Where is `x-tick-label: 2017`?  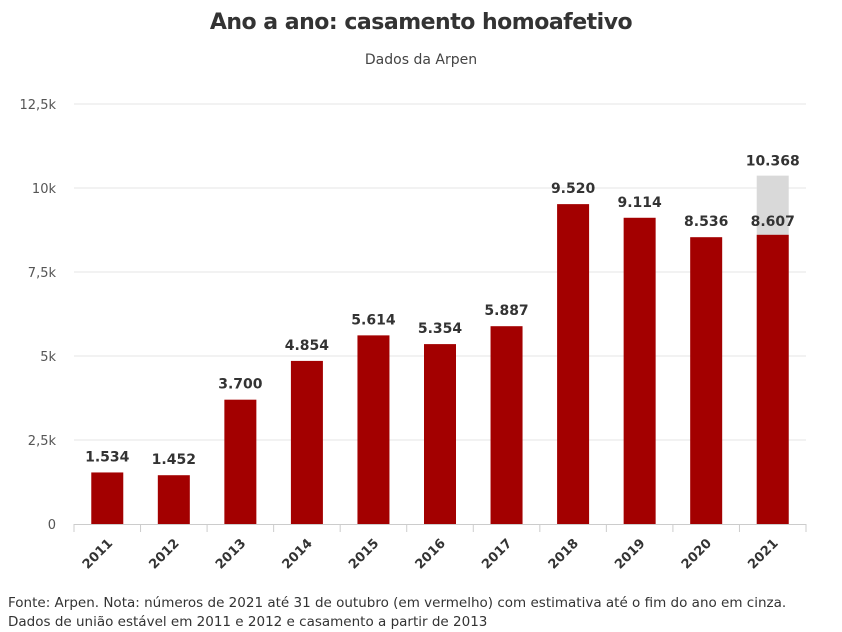
x-tick-label: 2017 is located at coordinates (497, 554).